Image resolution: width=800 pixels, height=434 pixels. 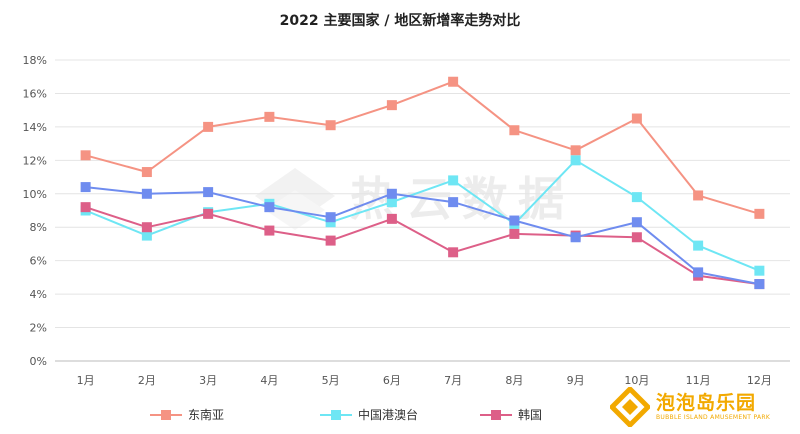 What do you see at coordinates (630, 407) in the screenshot?
I see `bubble-island-logo-icon` at bounding box center [630, 407].